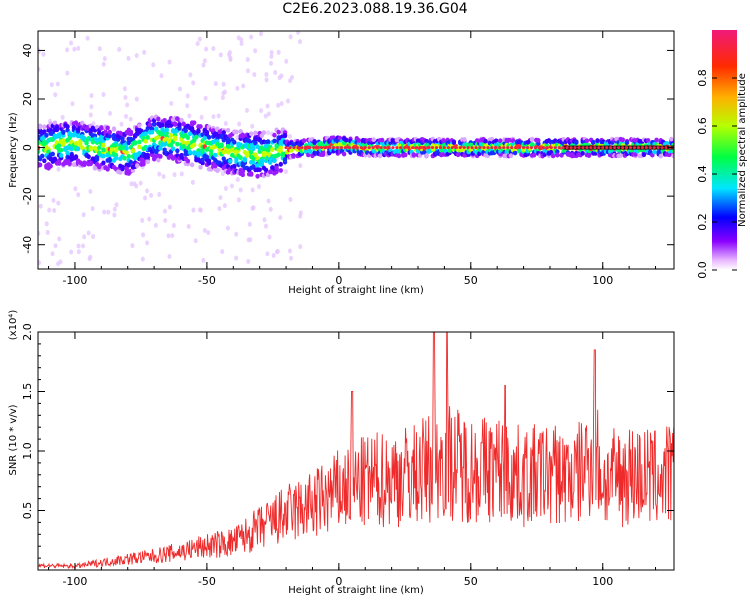 The height and width of the screenshot is (600, 750). What do you see at coordinates (338, 581) in the screenshot?
I see `snr-x-tick-label: 0` at bounding box center [338, 581].